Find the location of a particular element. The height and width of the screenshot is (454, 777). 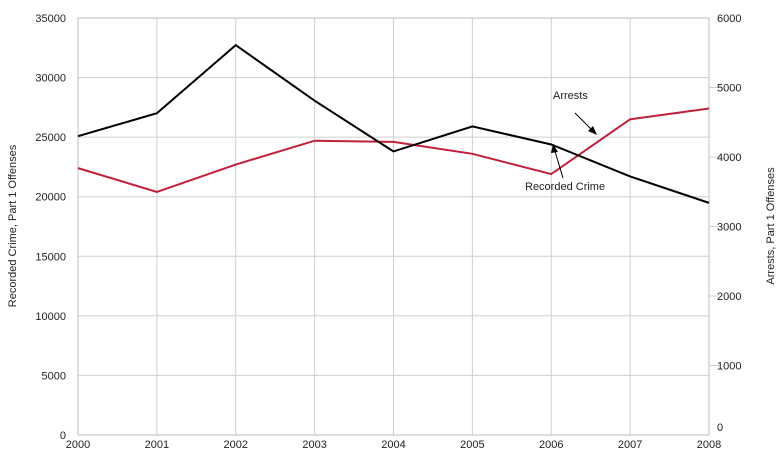

left-tick-label: 10000 is located at coordinates (50, 317).